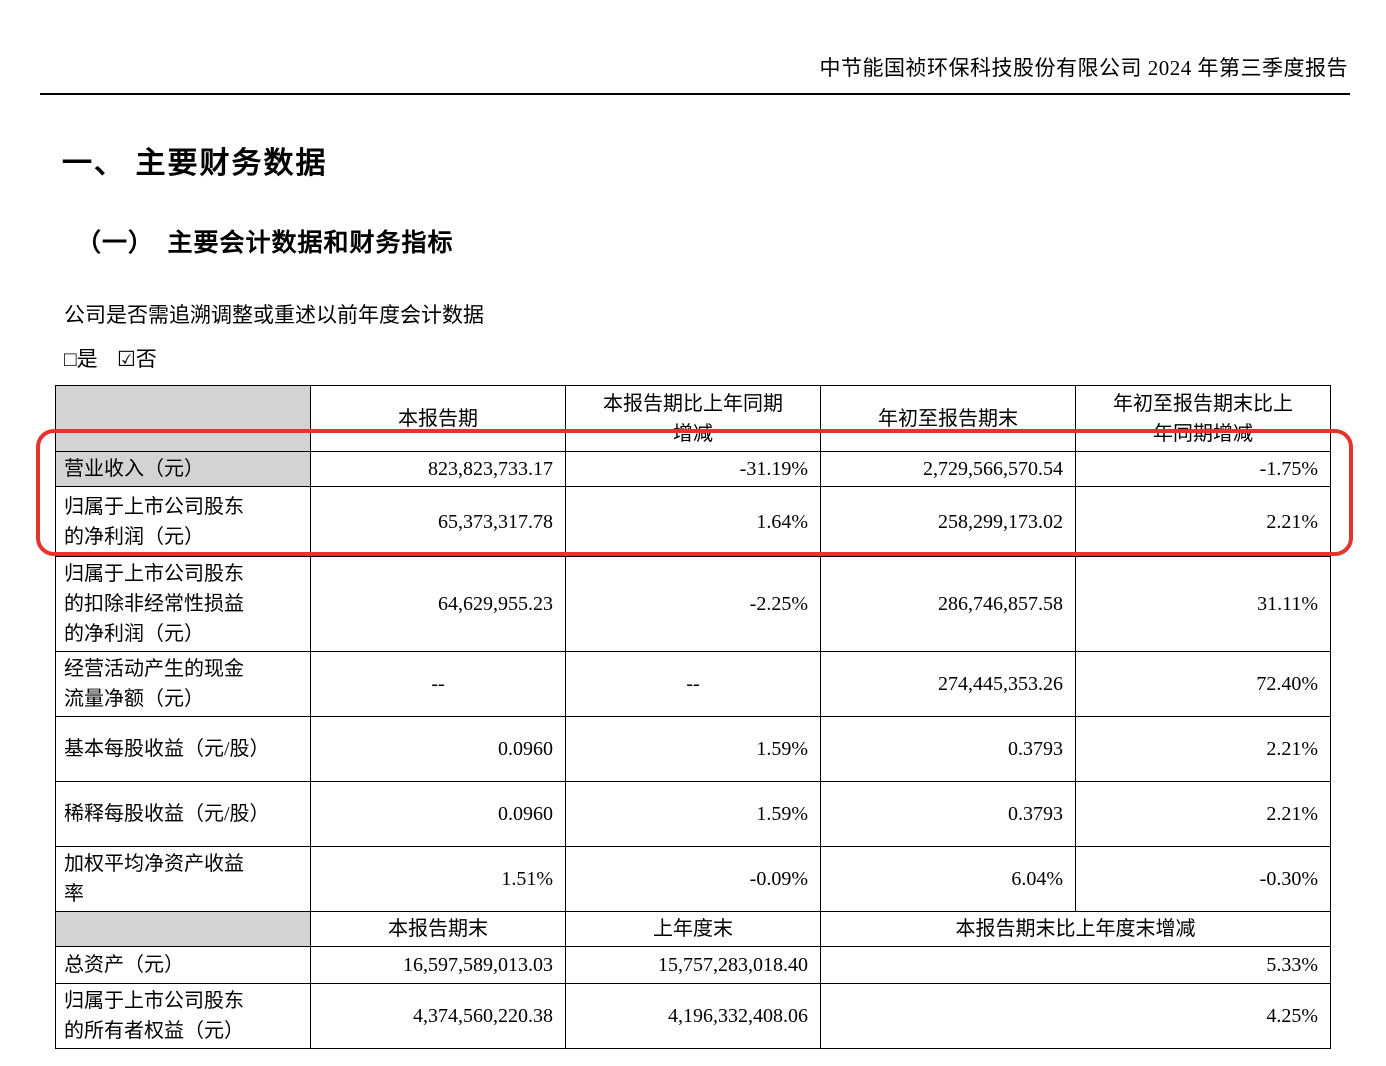 This screenshot has height=1066, width=1386. I want to click on midheader-prior-year-end: 上年度末, so click(693, 929).